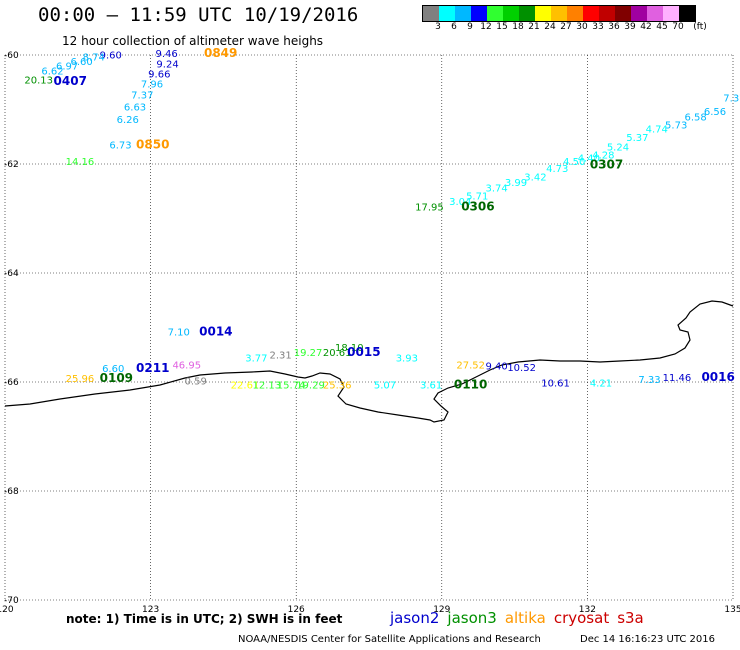 Image resolution: width=740 pixels, height=650 pixels. What do you see at coordinates (589, 158) in the screenshot?
I see `swh-label: 4.40` at bounding box center [589, 158].